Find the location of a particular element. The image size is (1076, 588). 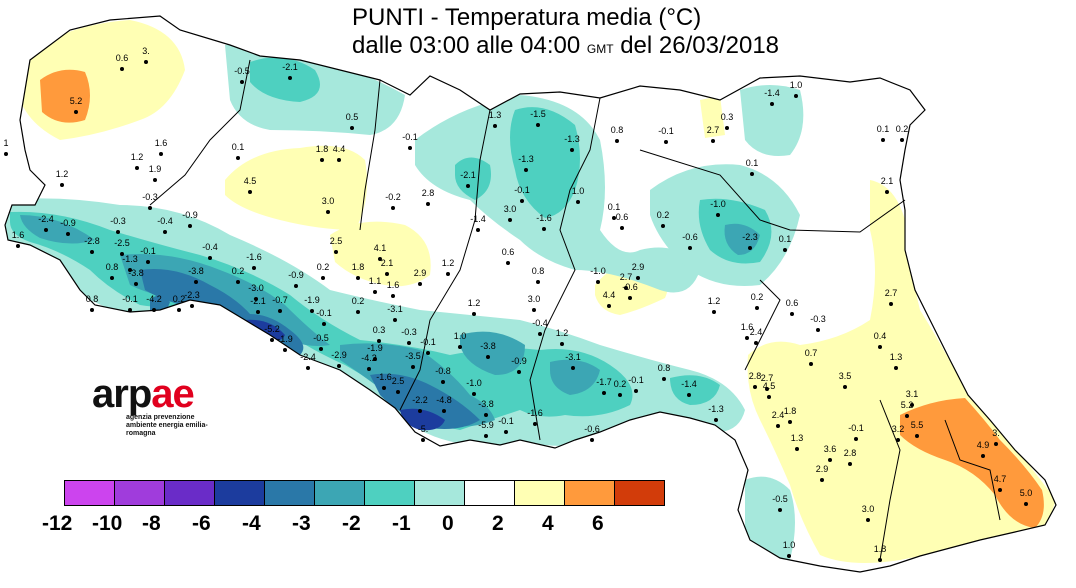

station-value: 2.9 is located at coordinates (822, 469).